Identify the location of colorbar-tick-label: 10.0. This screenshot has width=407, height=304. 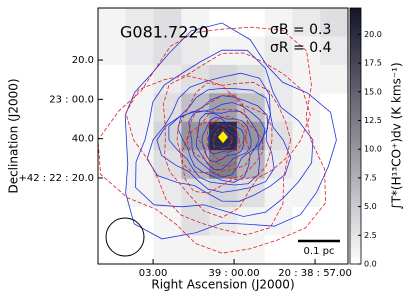
(373, 149).